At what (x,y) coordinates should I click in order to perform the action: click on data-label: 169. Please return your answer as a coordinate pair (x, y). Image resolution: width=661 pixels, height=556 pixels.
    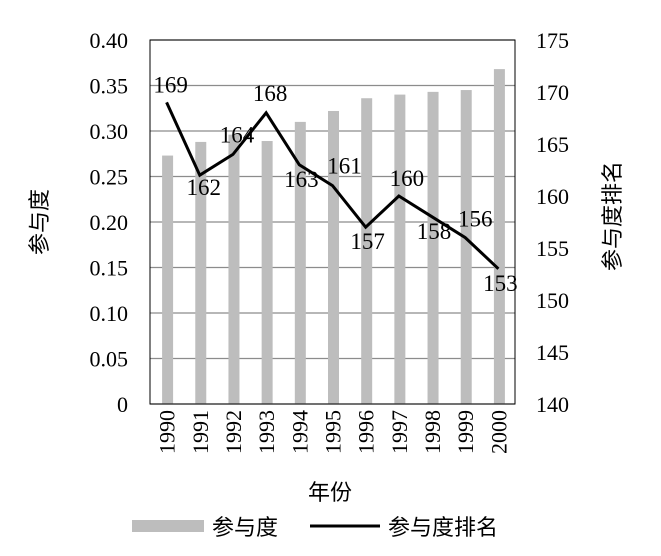
    Looking at the image, I should click on (170, 84).